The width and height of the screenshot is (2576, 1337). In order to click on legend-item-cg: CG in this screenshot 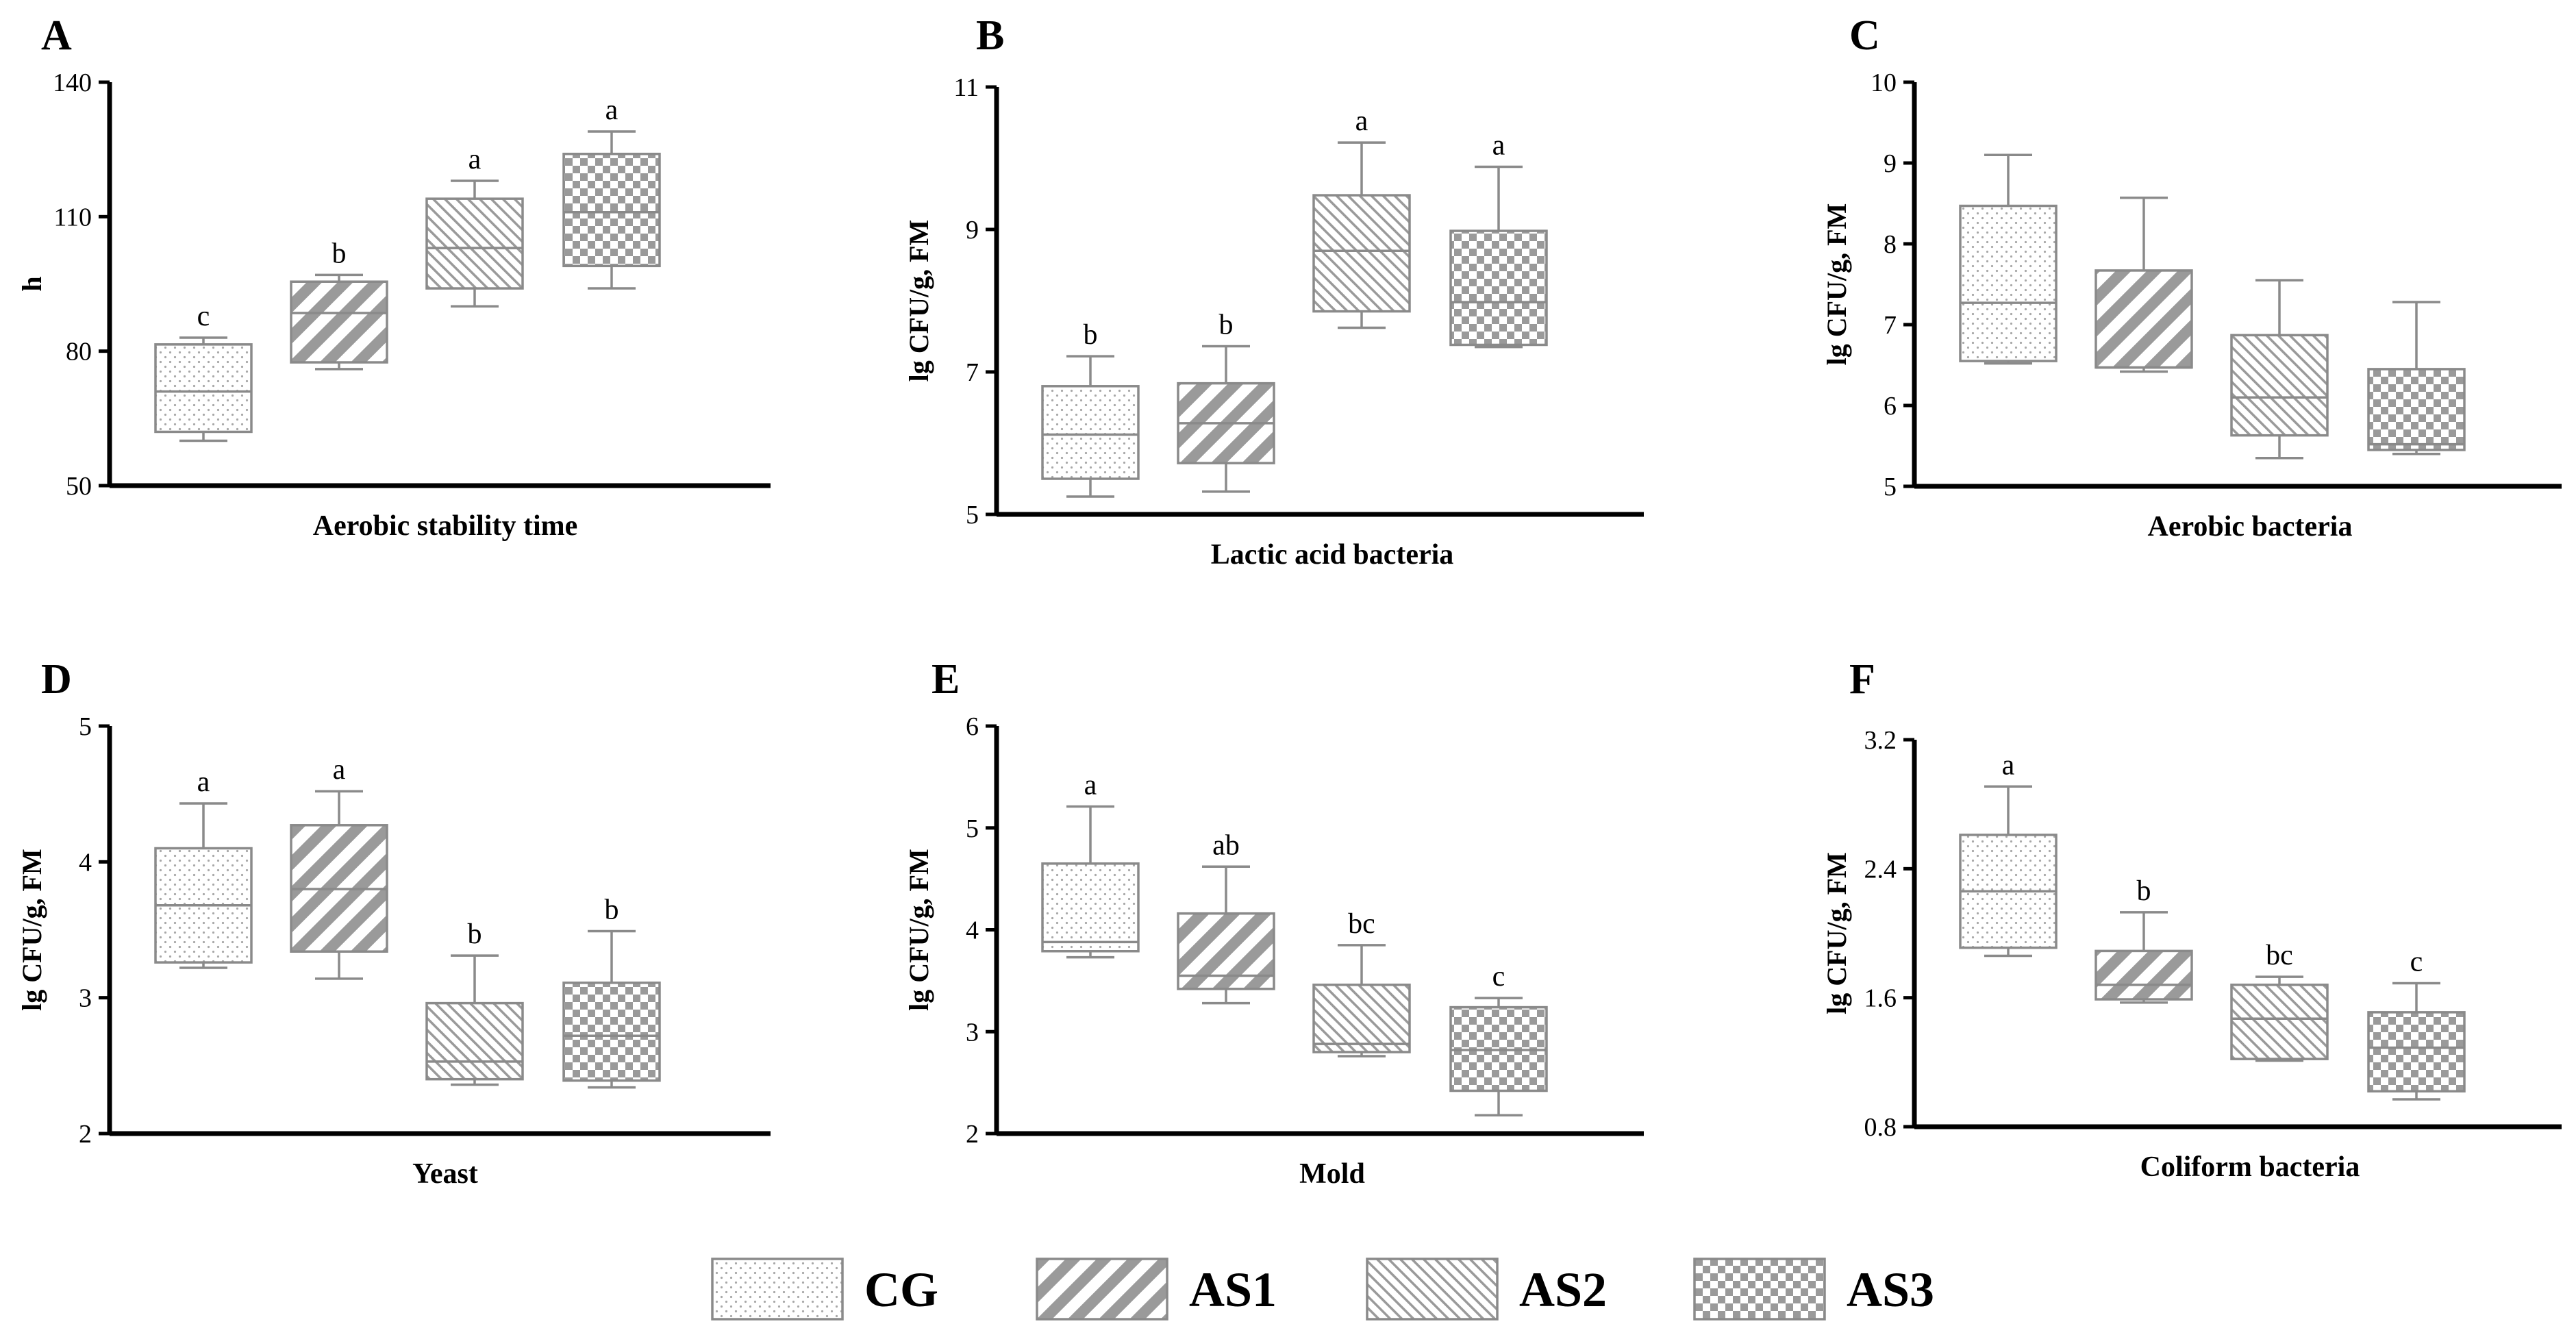, I will do `click(824, 1289)`.